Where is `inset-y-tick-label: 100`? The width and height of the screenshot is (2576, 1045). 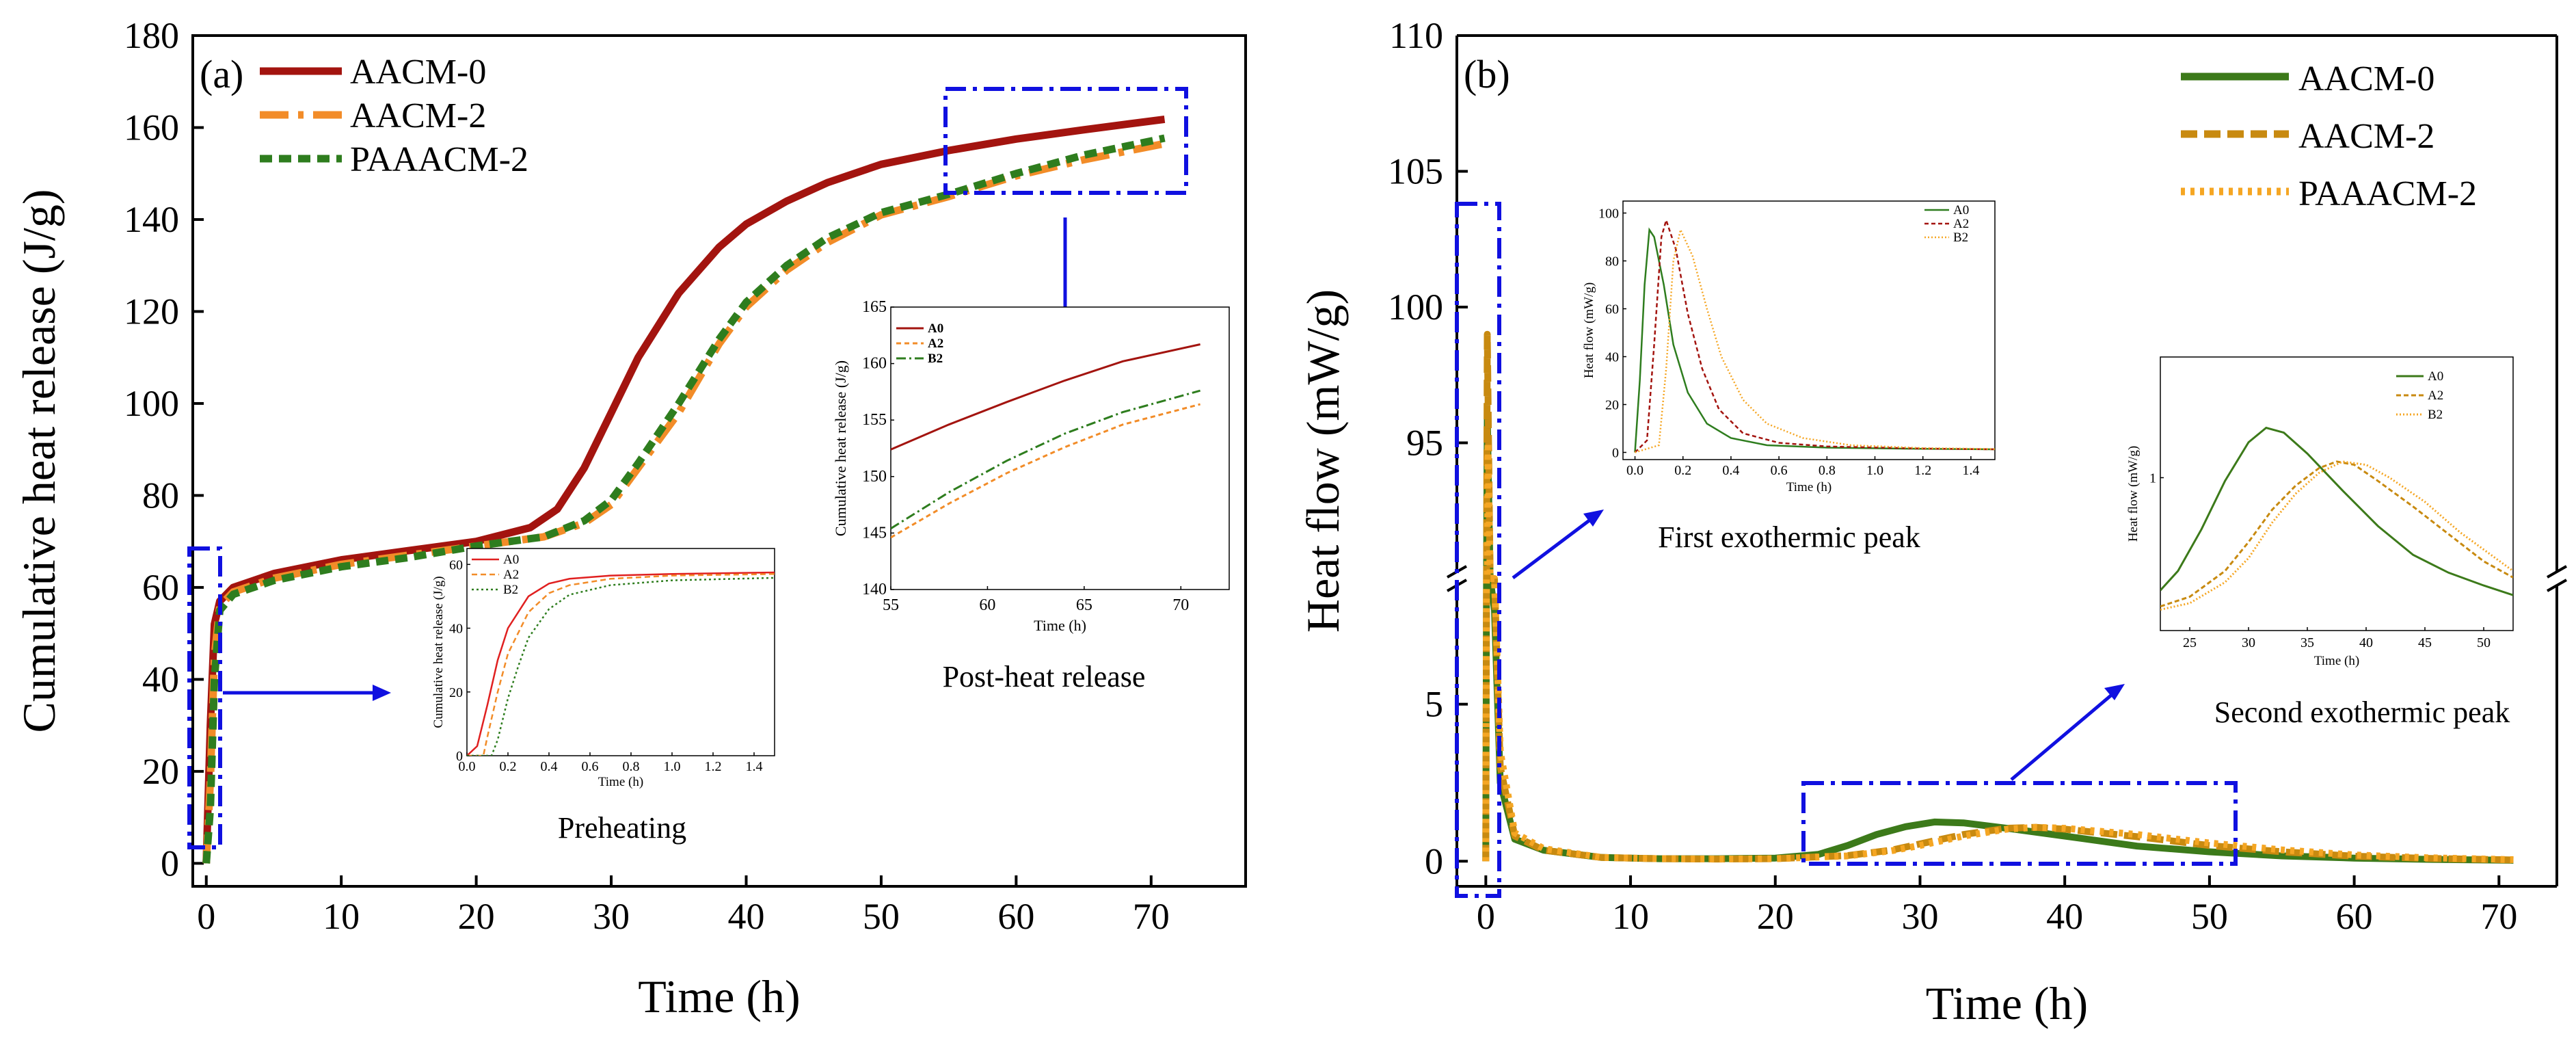
inset-y-tick-label: 100 is located at coordinates (1608, 214).